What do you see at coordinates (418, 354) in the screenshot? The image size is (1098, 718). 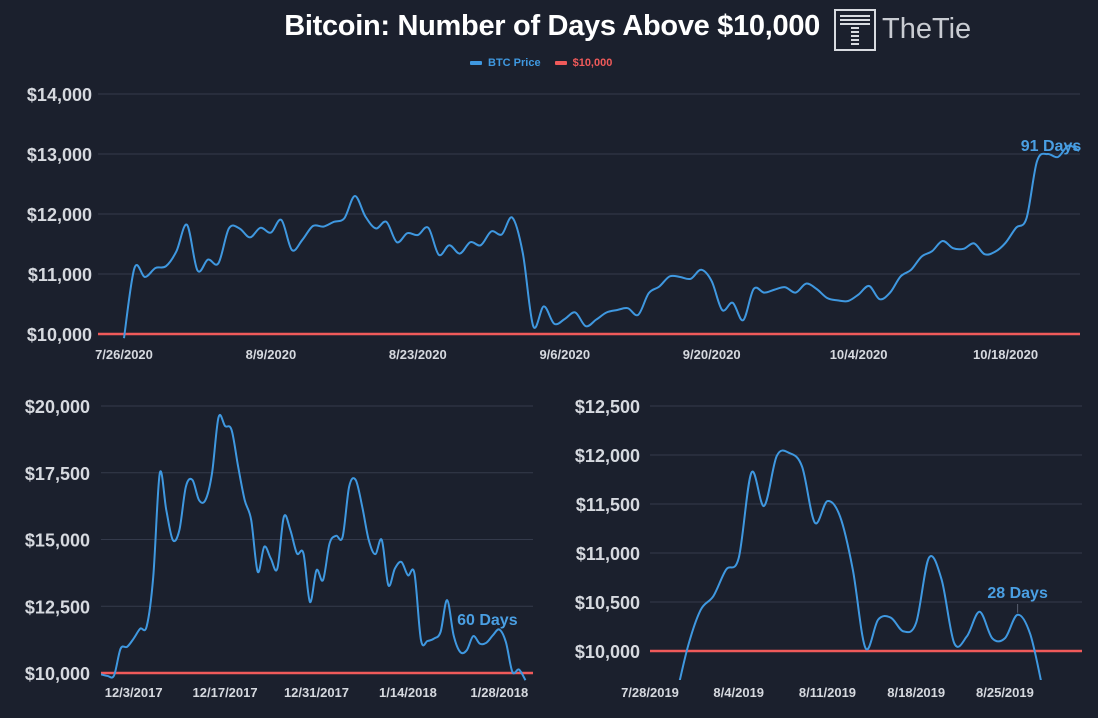 I see `x-tick-label: 8/23/2020` at bounding box center [418, 354].